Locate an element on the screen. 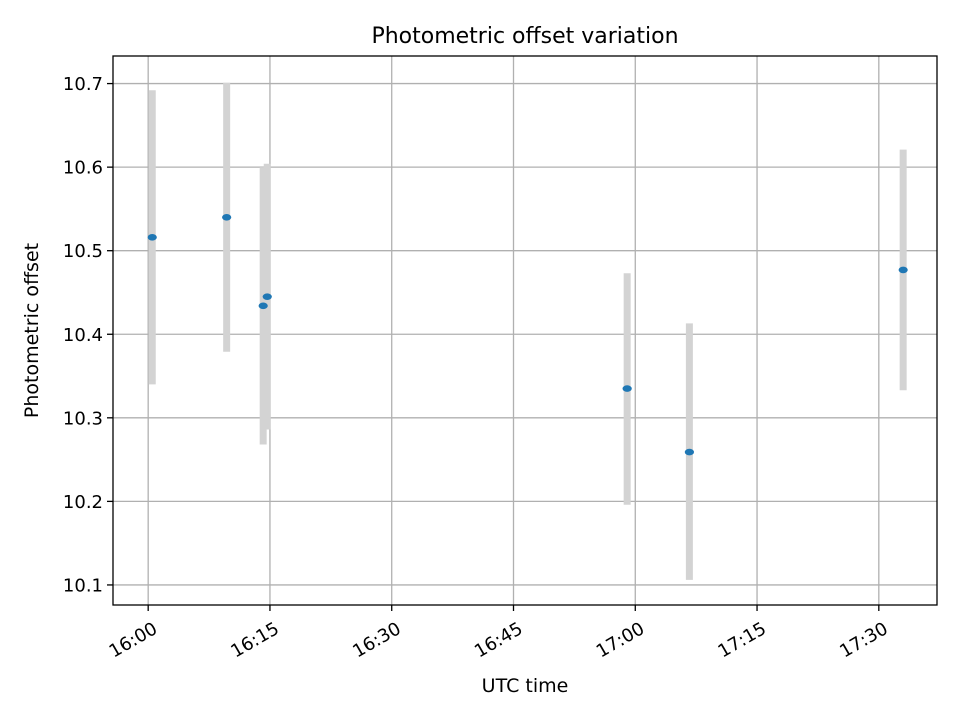  x-axis-ticks: 16:00 16:15 16:30 16:45 17:00 17:15 17:30 is located at coordinates (499, 633).